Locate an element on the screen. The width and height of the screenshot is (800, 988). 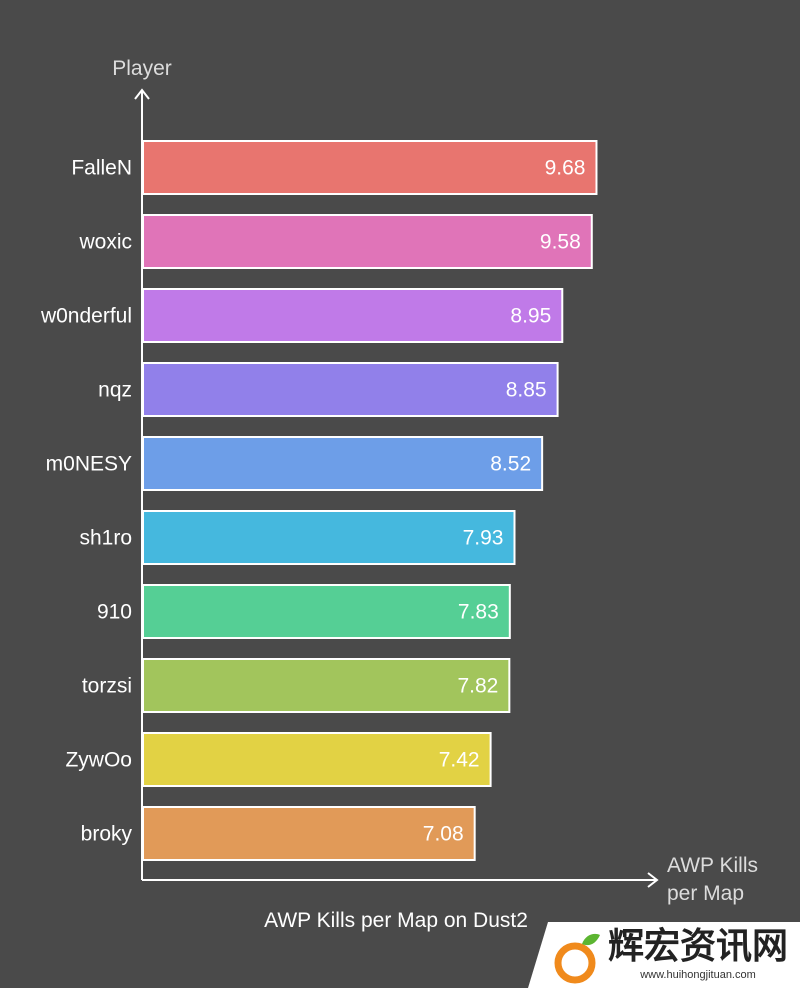
orange-logo-icon is located at coordinates (575, 963).